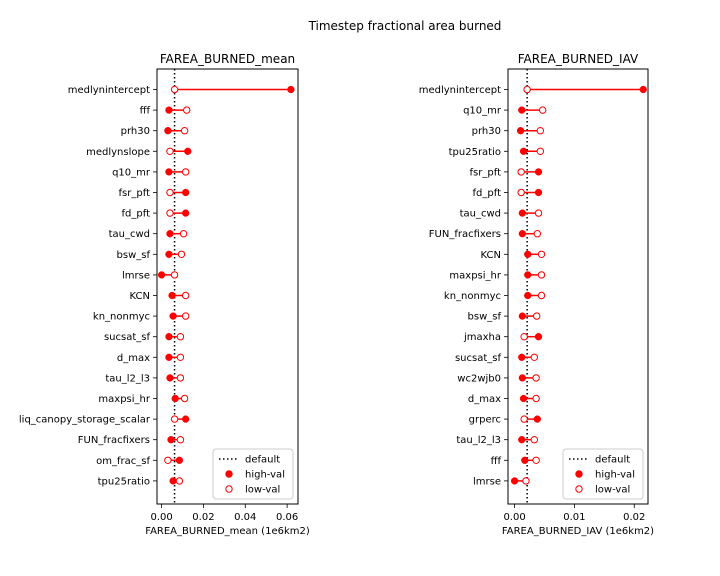 The height and width of the screenshot is (576, 720). I want to click on panel-title: FAREA_BURNED_IAV, so click(578, 59).